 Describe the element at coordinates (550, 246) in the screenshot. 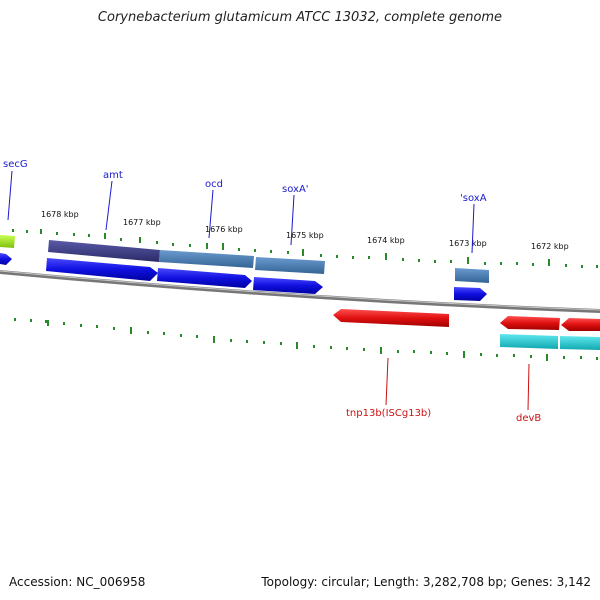

I see `scale-label: 1672 kbp` at that location.